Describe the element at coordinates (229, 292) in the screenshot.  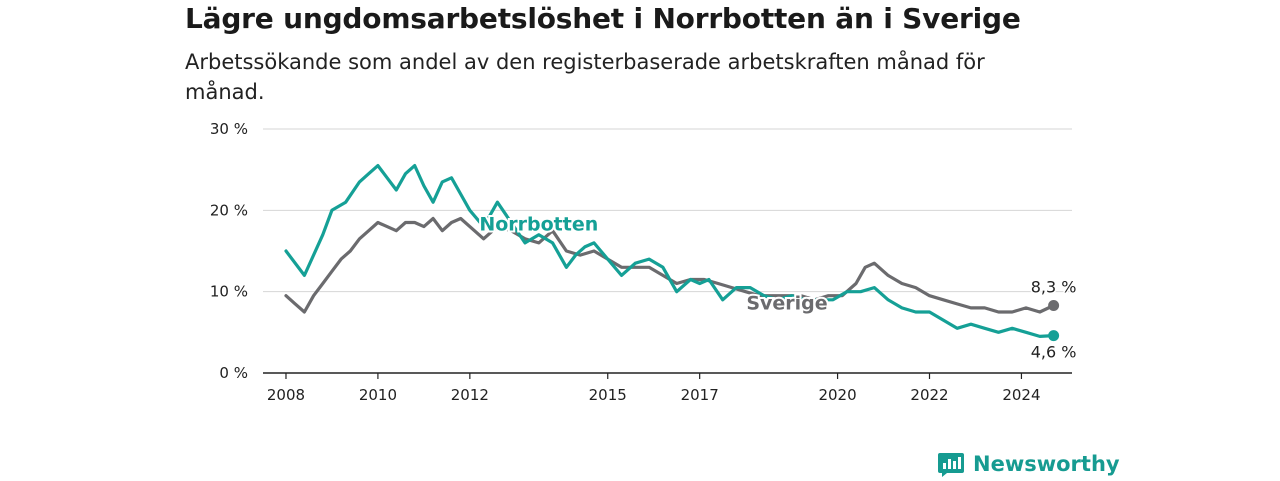
I see `y-tick-label: 10 %` at that location.